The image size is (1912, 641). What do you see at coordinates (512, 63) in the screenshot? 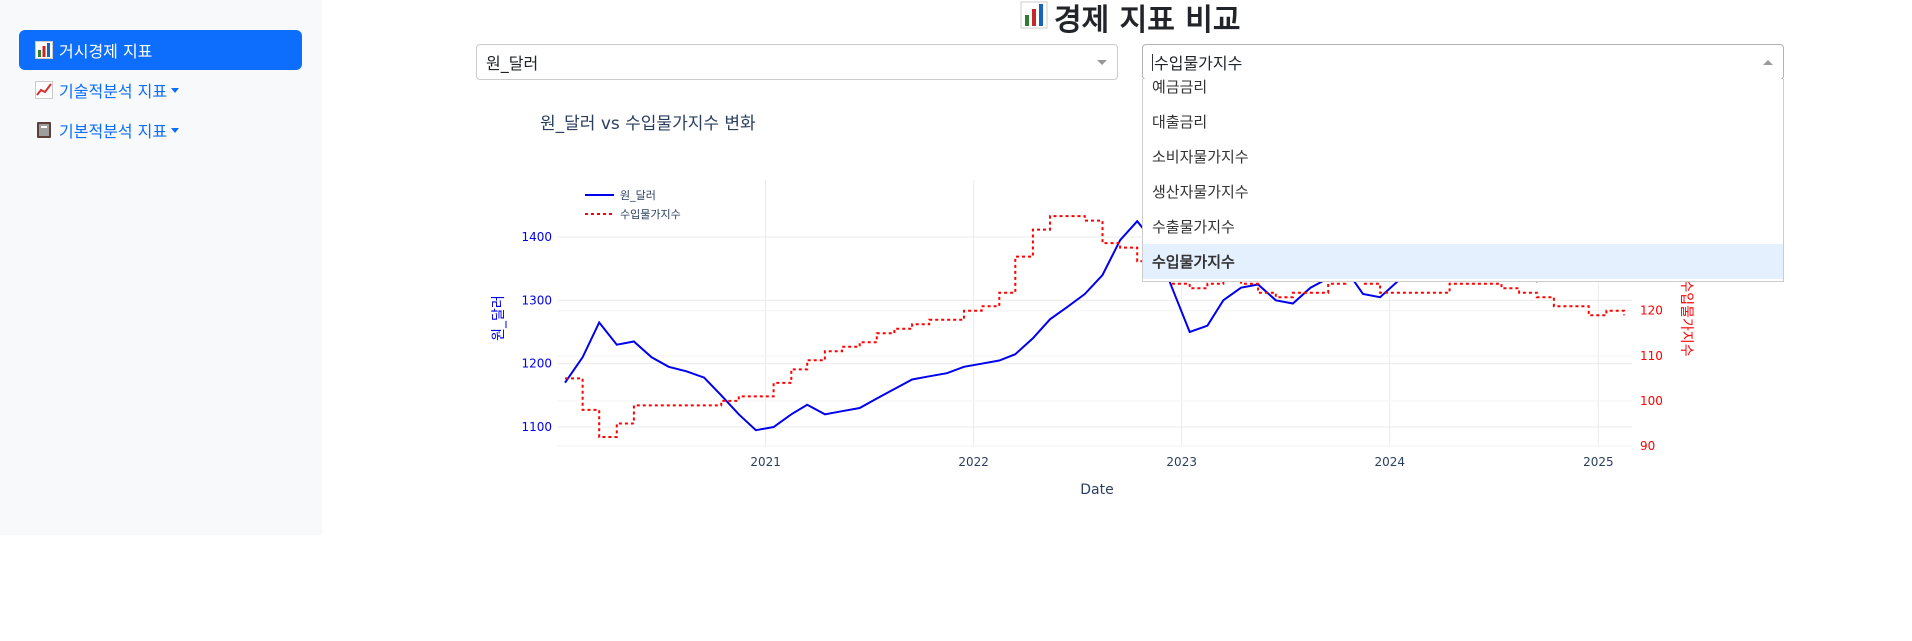
I see `select-value: 원_달러` at bounding box center [512, 63].